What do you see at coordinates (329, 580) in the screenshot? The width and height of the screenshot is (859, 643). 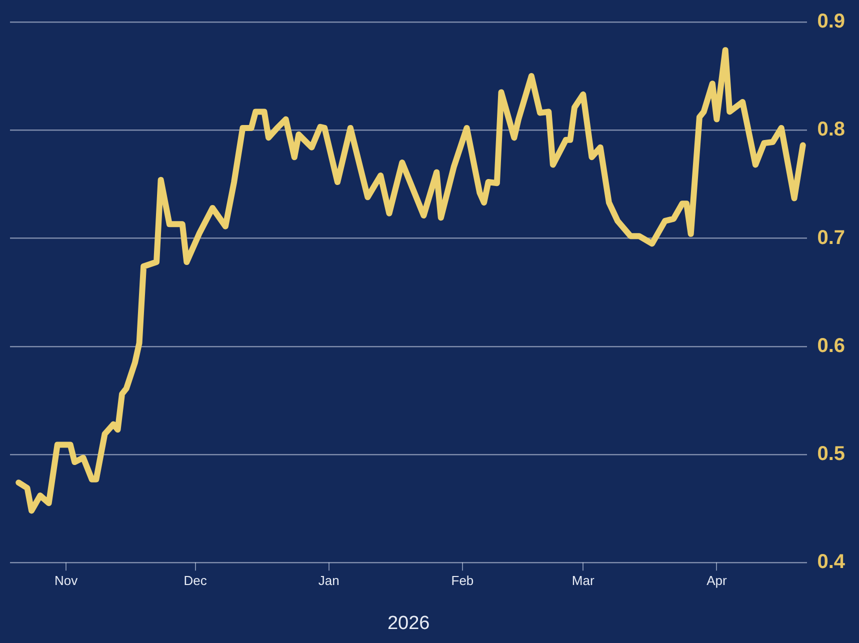 I see `x-tick-label: Jan` at bounding box center [329, 580].